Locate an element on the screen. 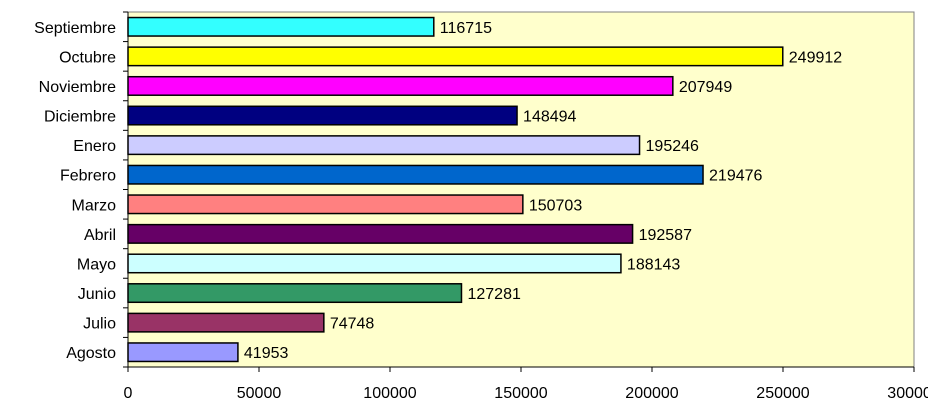 Image resolution: width=928 pixels, height=412 pixels. bar-octubre is located at coordinates (455, 56).